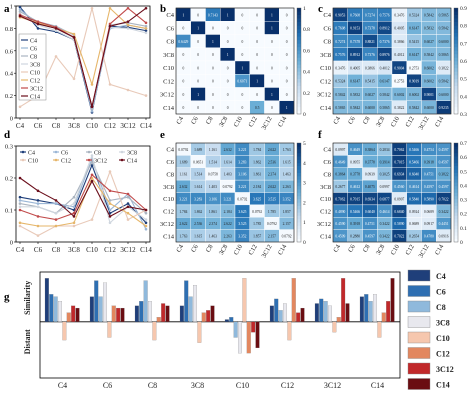  I want to click on cell-label: 0.4509, so click(340, 237).